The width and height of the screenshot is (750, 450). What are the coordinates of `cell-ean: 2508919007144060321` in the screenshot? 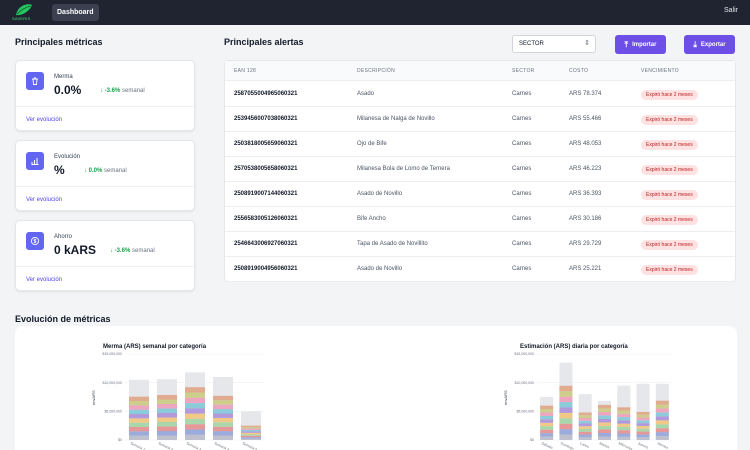 It's located at (266, 194).